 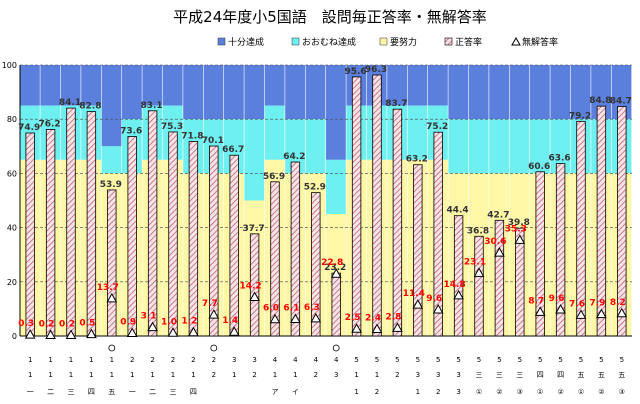 I want to click on data-label-correct: 75.2, so click(x=437, y=127).